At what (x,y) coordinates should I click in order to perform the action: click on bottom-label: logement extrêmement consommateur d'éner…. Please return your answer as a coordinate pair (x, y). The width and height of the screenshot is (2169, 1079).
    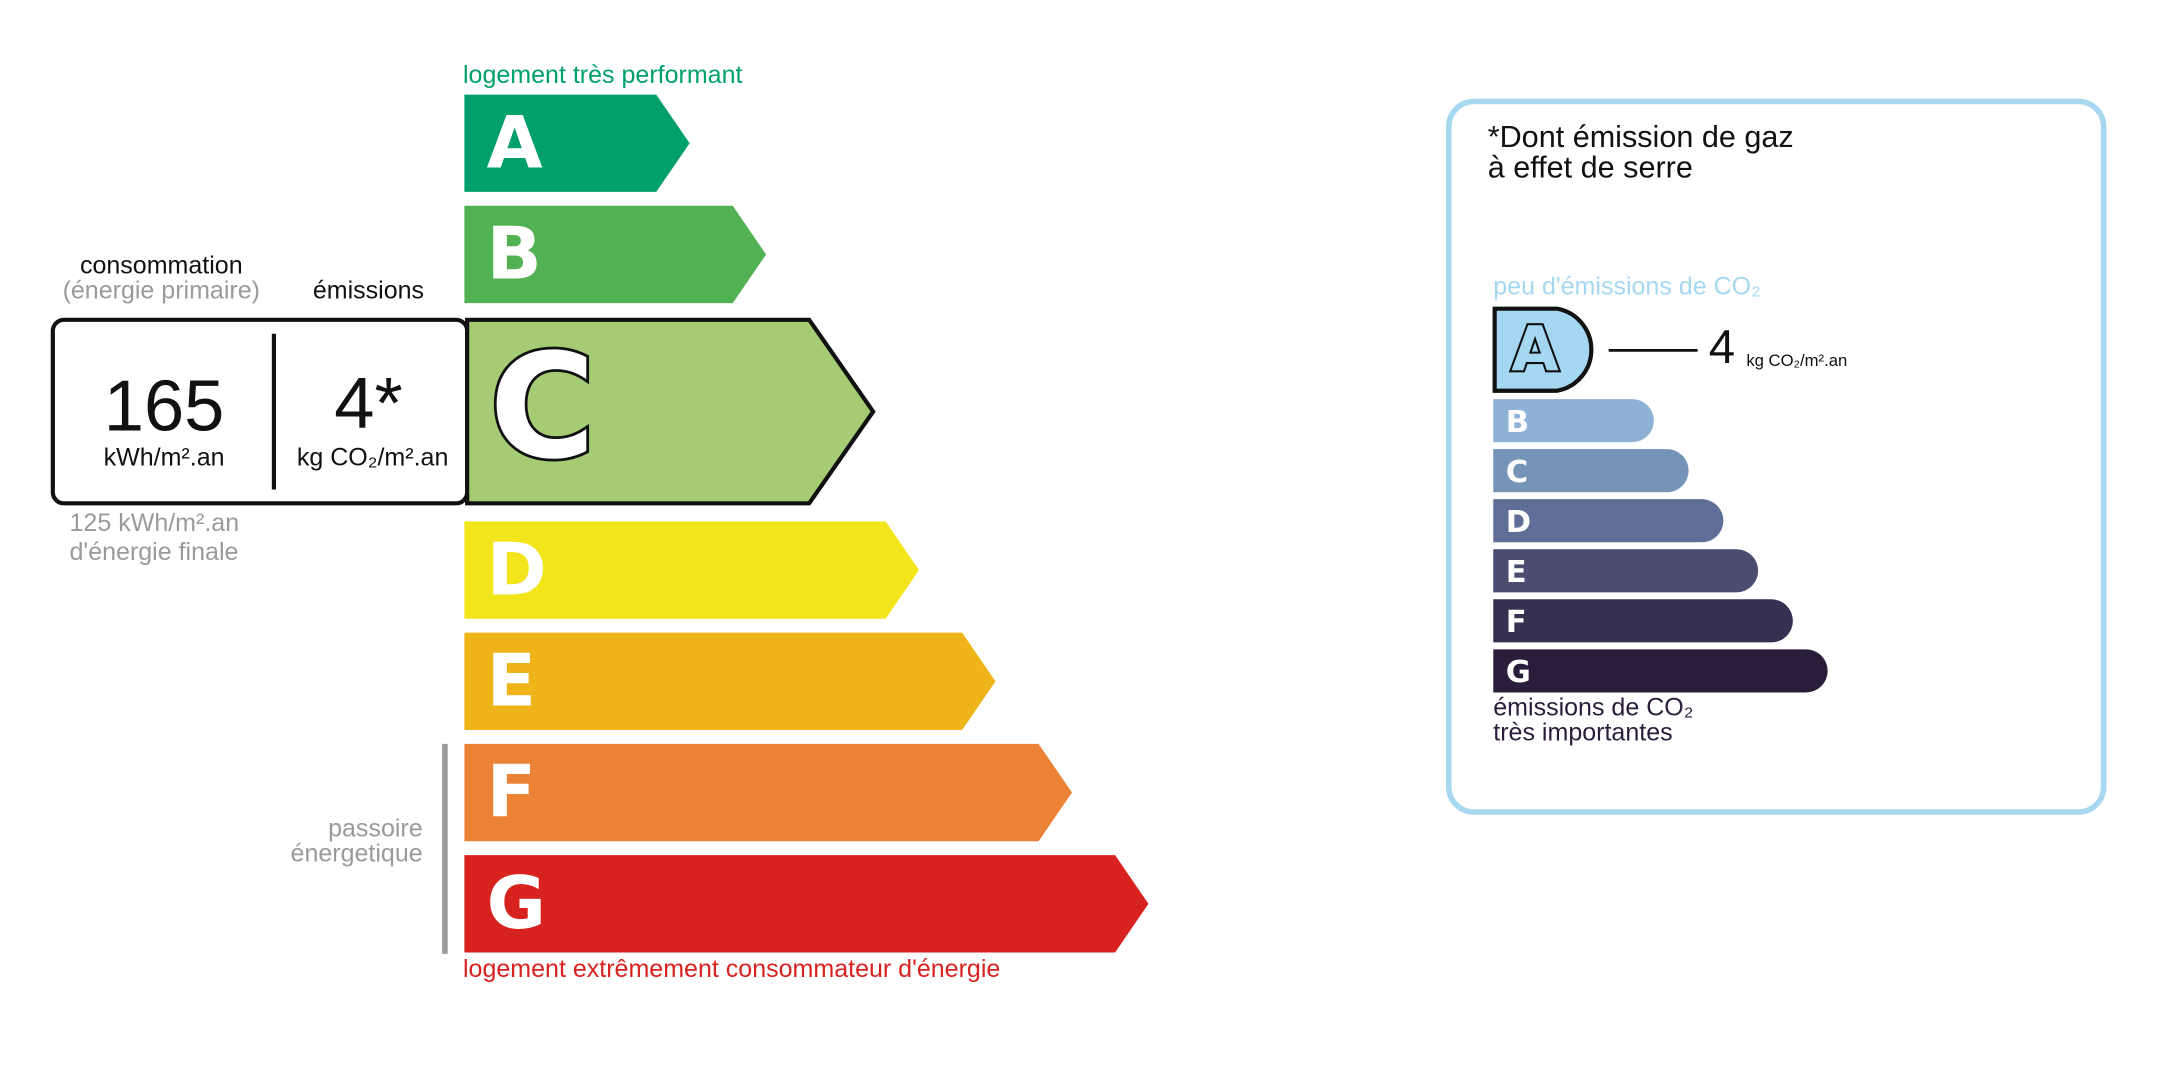
    Looking at the image, I should click on (731, 969).